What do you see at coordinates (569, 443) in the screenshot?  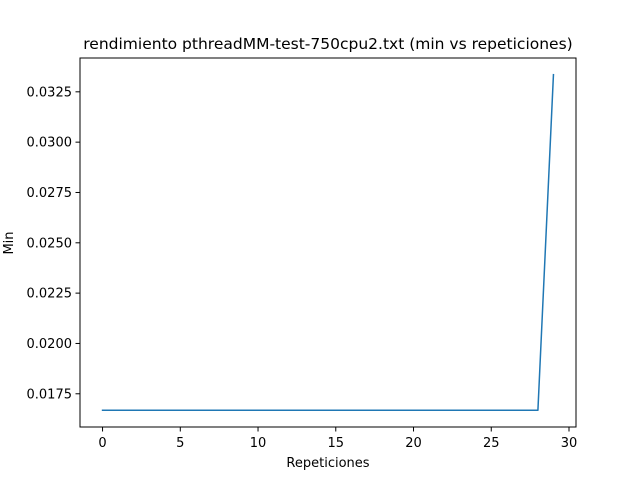 I see `x-tick-label: 30` at bounding box center [569, 443].